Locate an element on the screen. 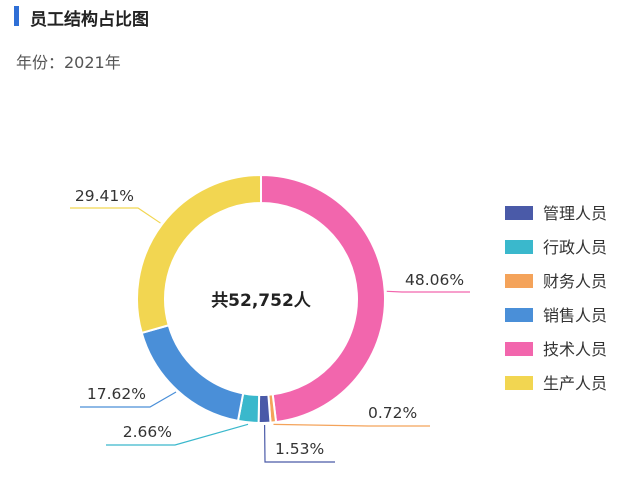  page-title: 员工结构占比图 is located at coordinates (89, 20).